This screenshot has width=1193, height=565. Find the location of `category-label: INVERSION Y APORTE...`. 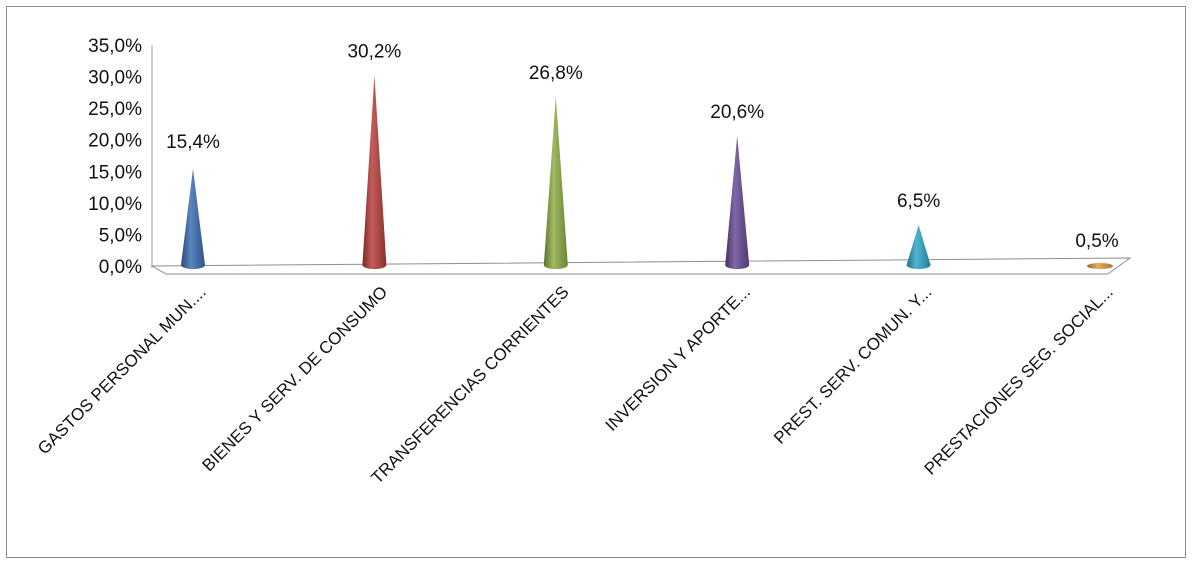

category-label: INVERSION Y APORTE... is located at coordinates (678, 358).